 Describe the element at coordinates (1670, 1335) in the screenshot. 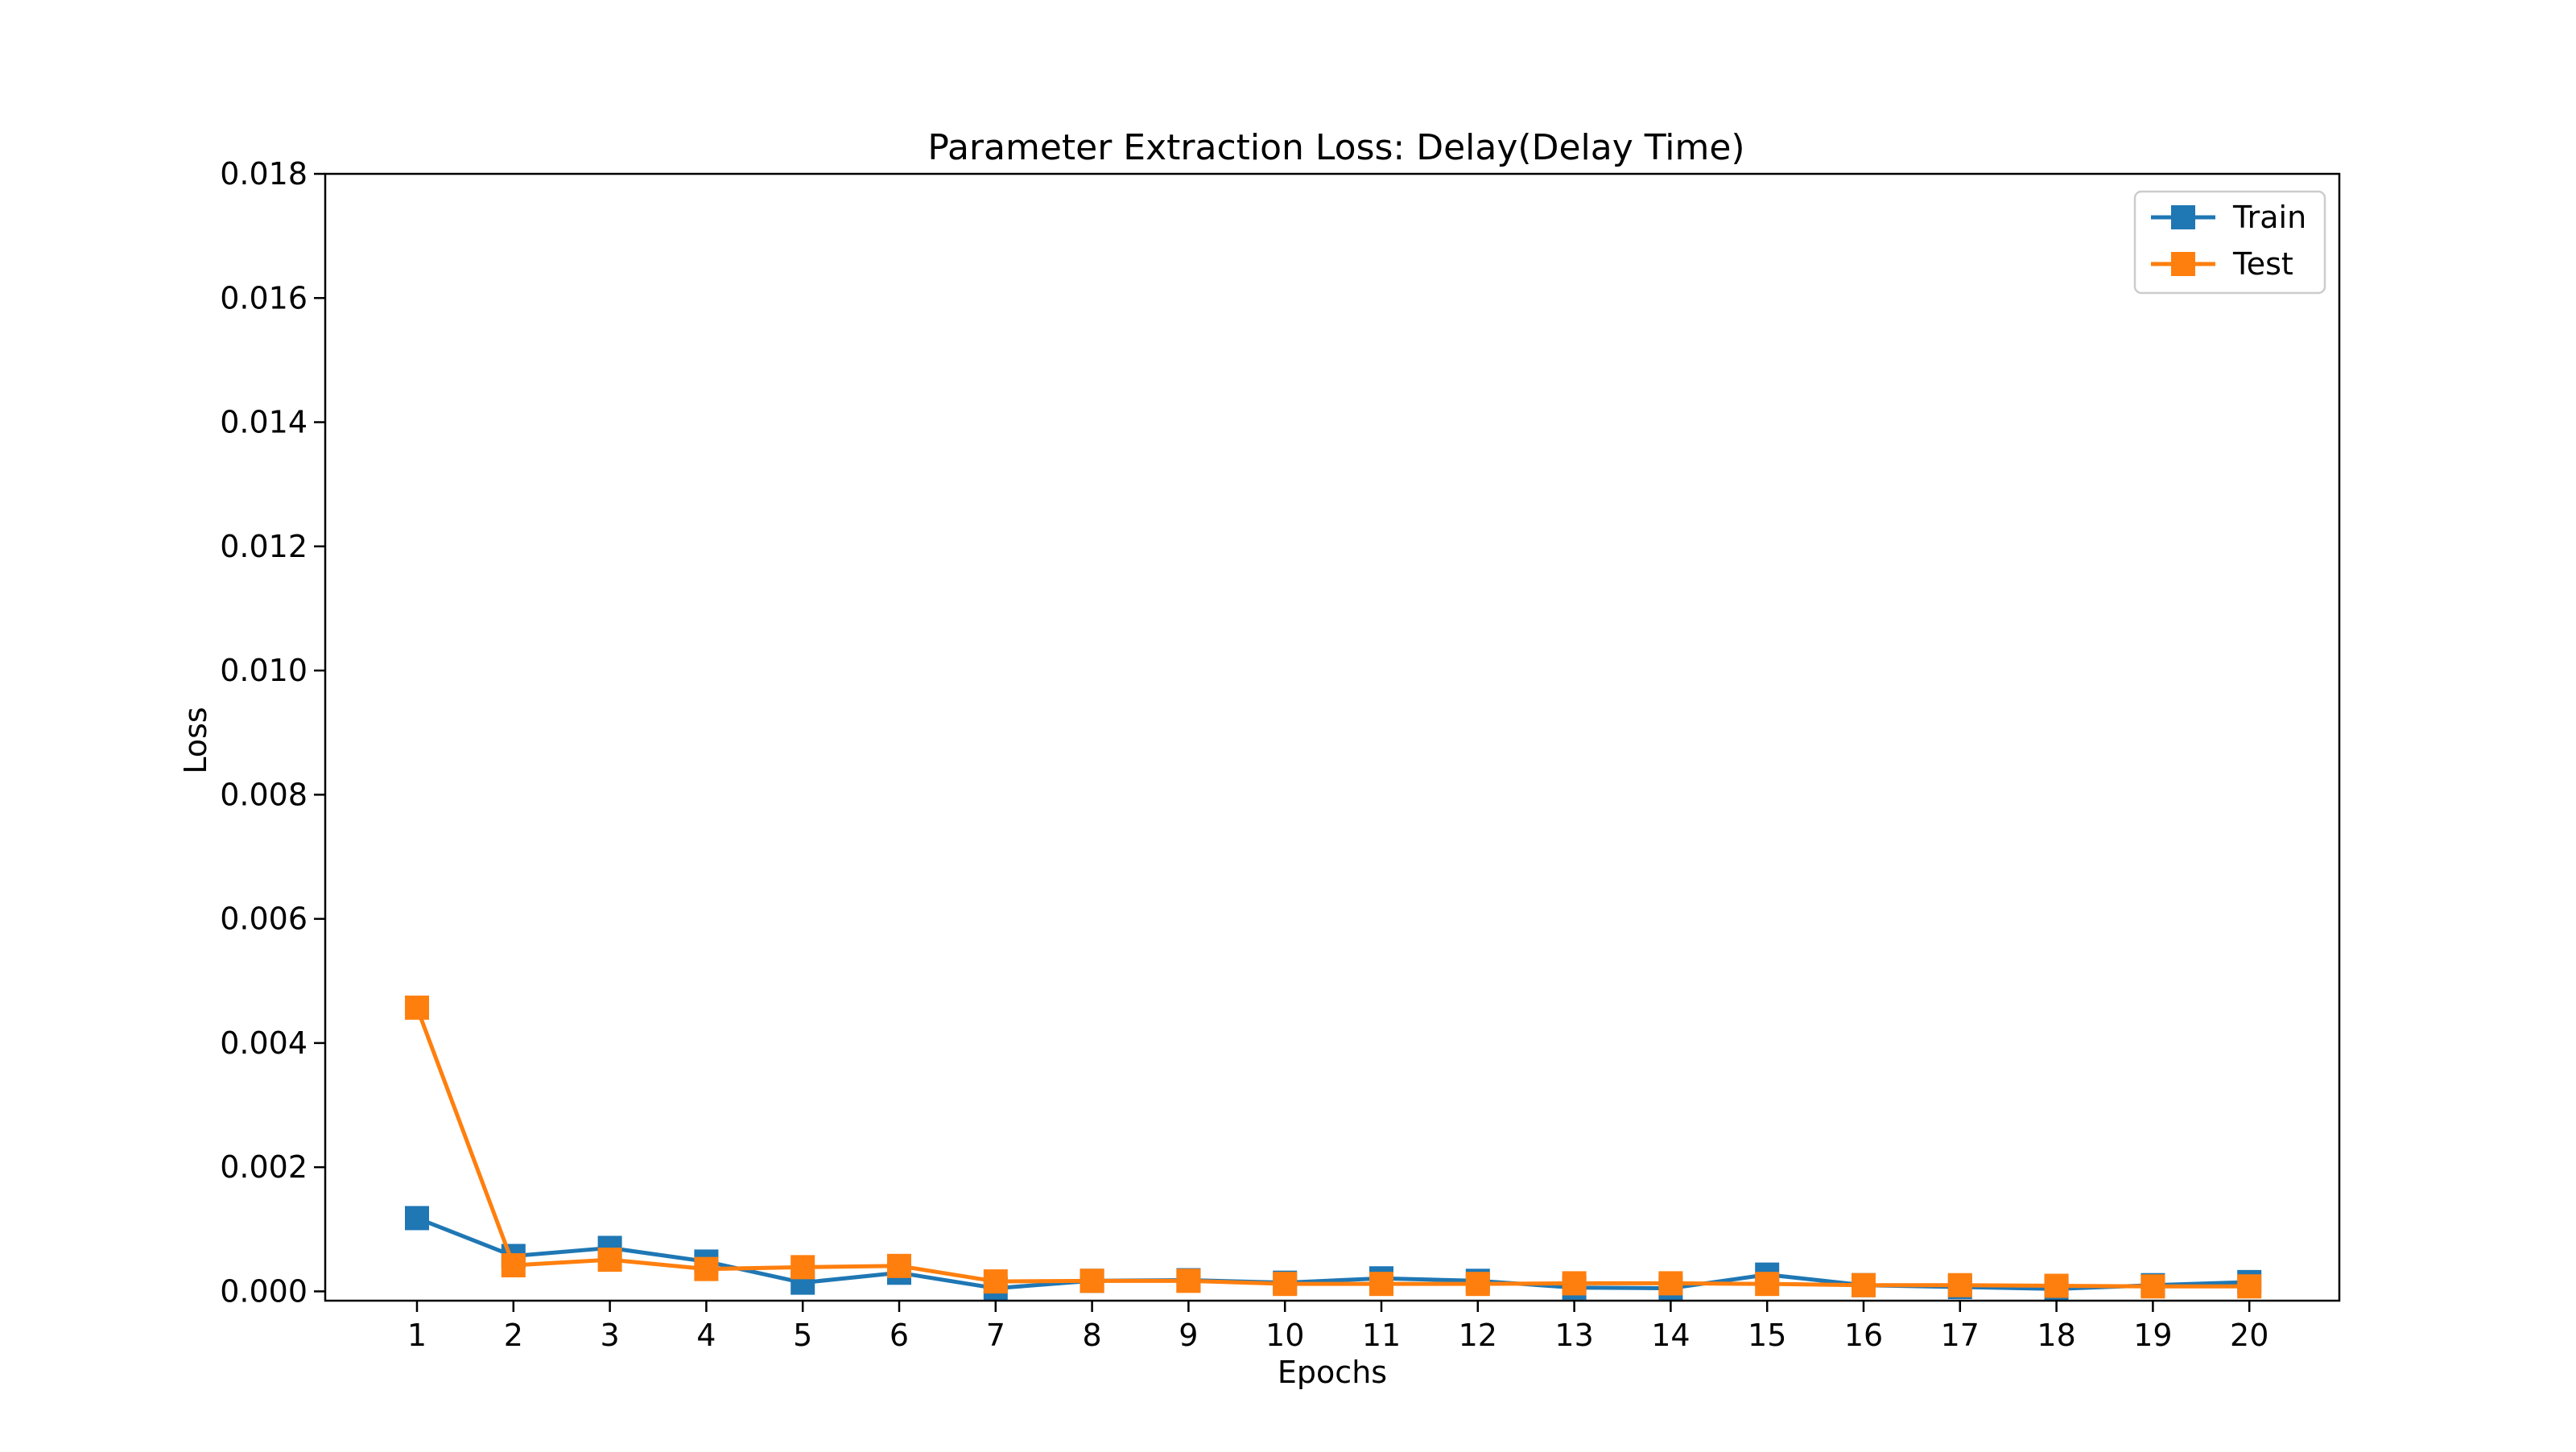

I see `x-tick-label: 14` at that location.